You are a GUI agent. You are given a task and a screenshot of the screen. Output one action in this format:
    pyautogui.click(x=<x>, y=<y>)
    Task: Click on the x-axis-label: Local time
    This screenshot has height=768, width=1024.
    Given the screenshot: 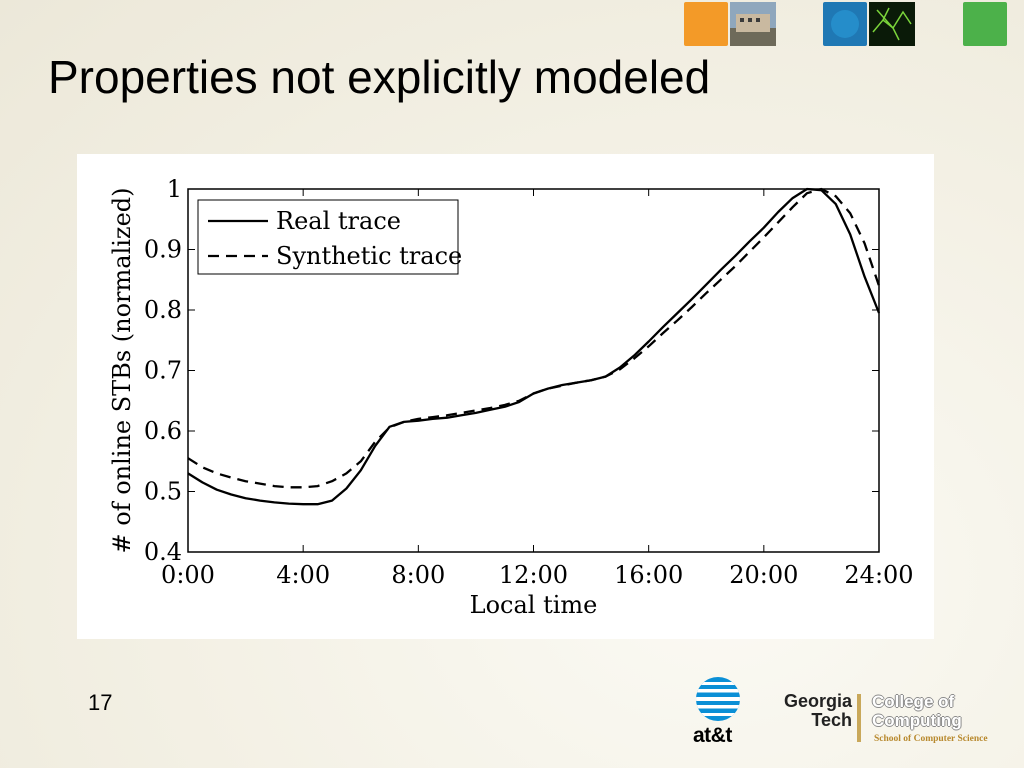 What is the action you would take?
    pyautogui.click(x=534, y=605)
    